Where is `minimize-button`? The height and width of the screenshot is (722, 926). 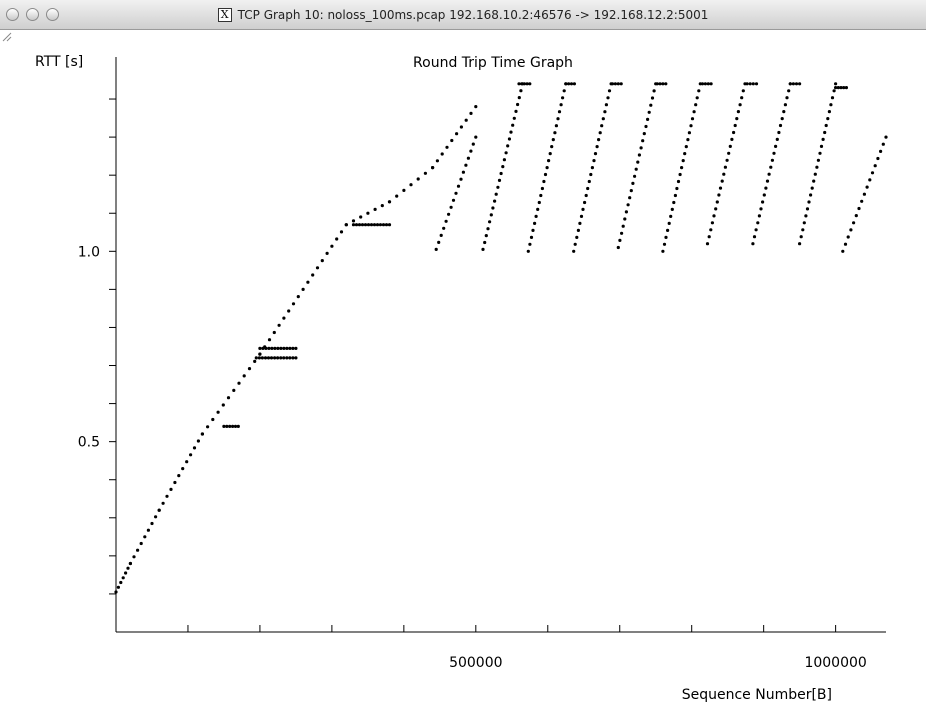
minimize-button is located at coordinates (32, 14).